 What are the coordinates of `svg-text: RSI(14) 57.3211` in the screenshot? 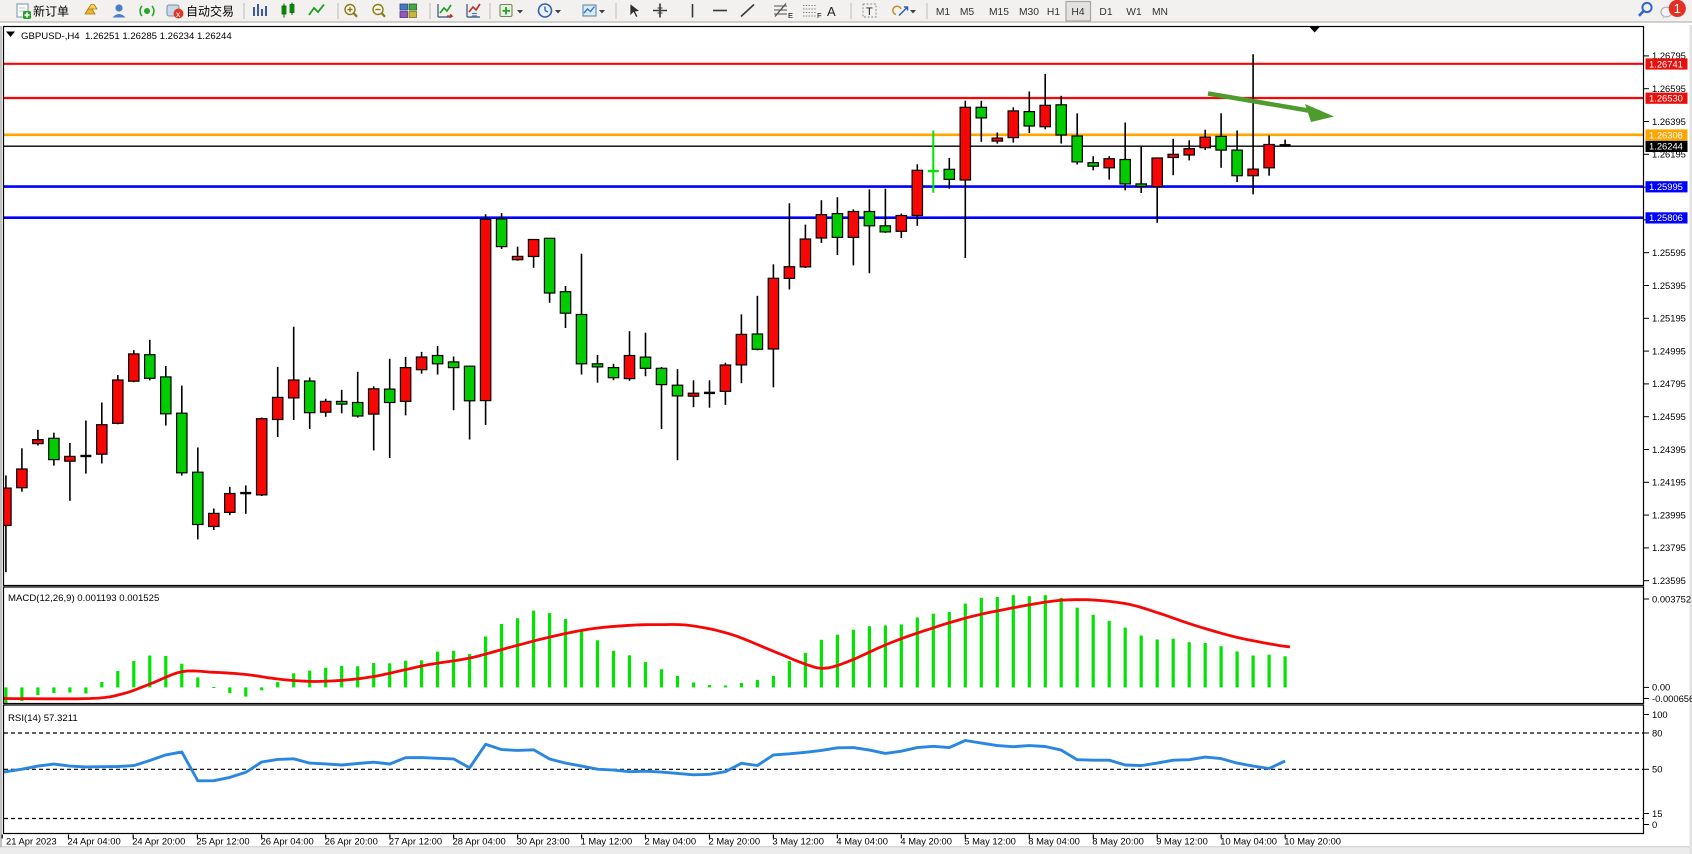 It's located at (43, 718).